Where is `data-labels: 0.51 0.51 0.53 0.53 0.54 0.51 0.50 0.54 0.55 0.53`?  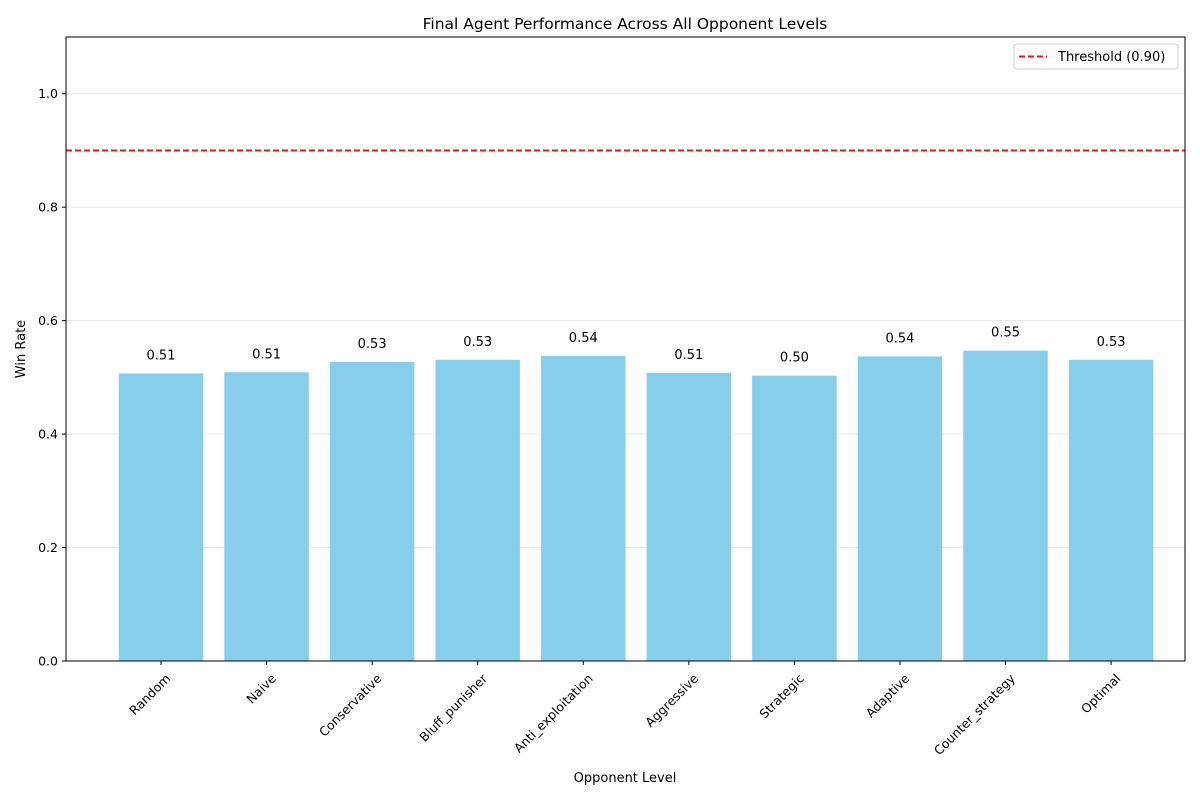
data-labels: 0.51 0.51 0.53 0.53 0.54 0.51 0.50 0.54 0.55 0.53 is located at coordinates (636, 346).